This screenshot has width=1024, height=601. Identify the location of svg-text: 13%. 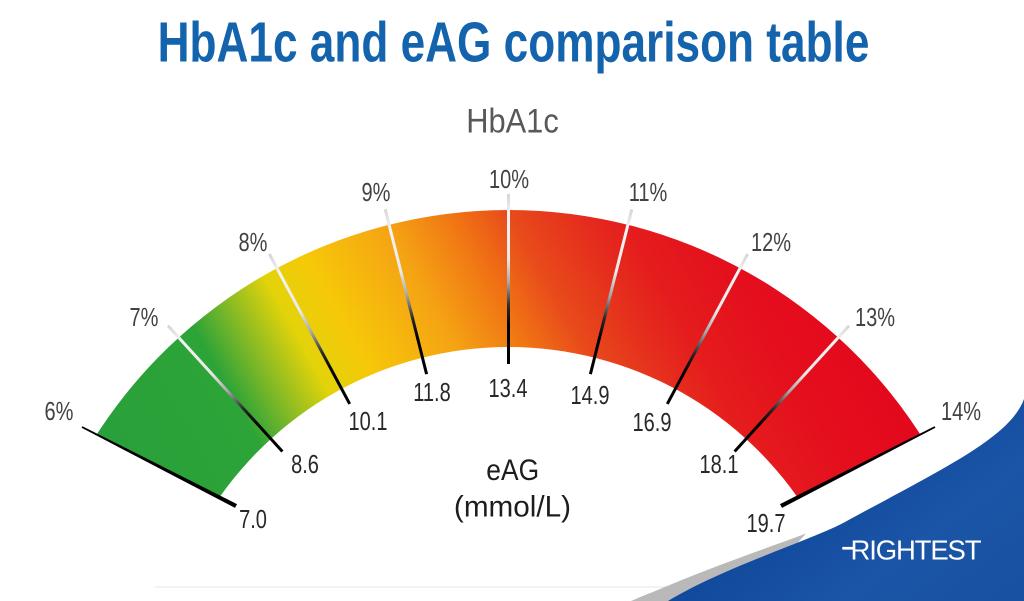
(875, 316).